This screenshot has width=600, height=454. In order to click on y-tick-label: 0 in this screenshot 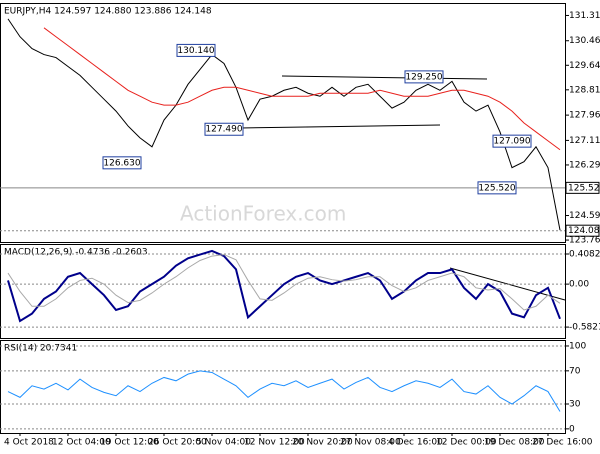, I will do `click(572, 429)`.